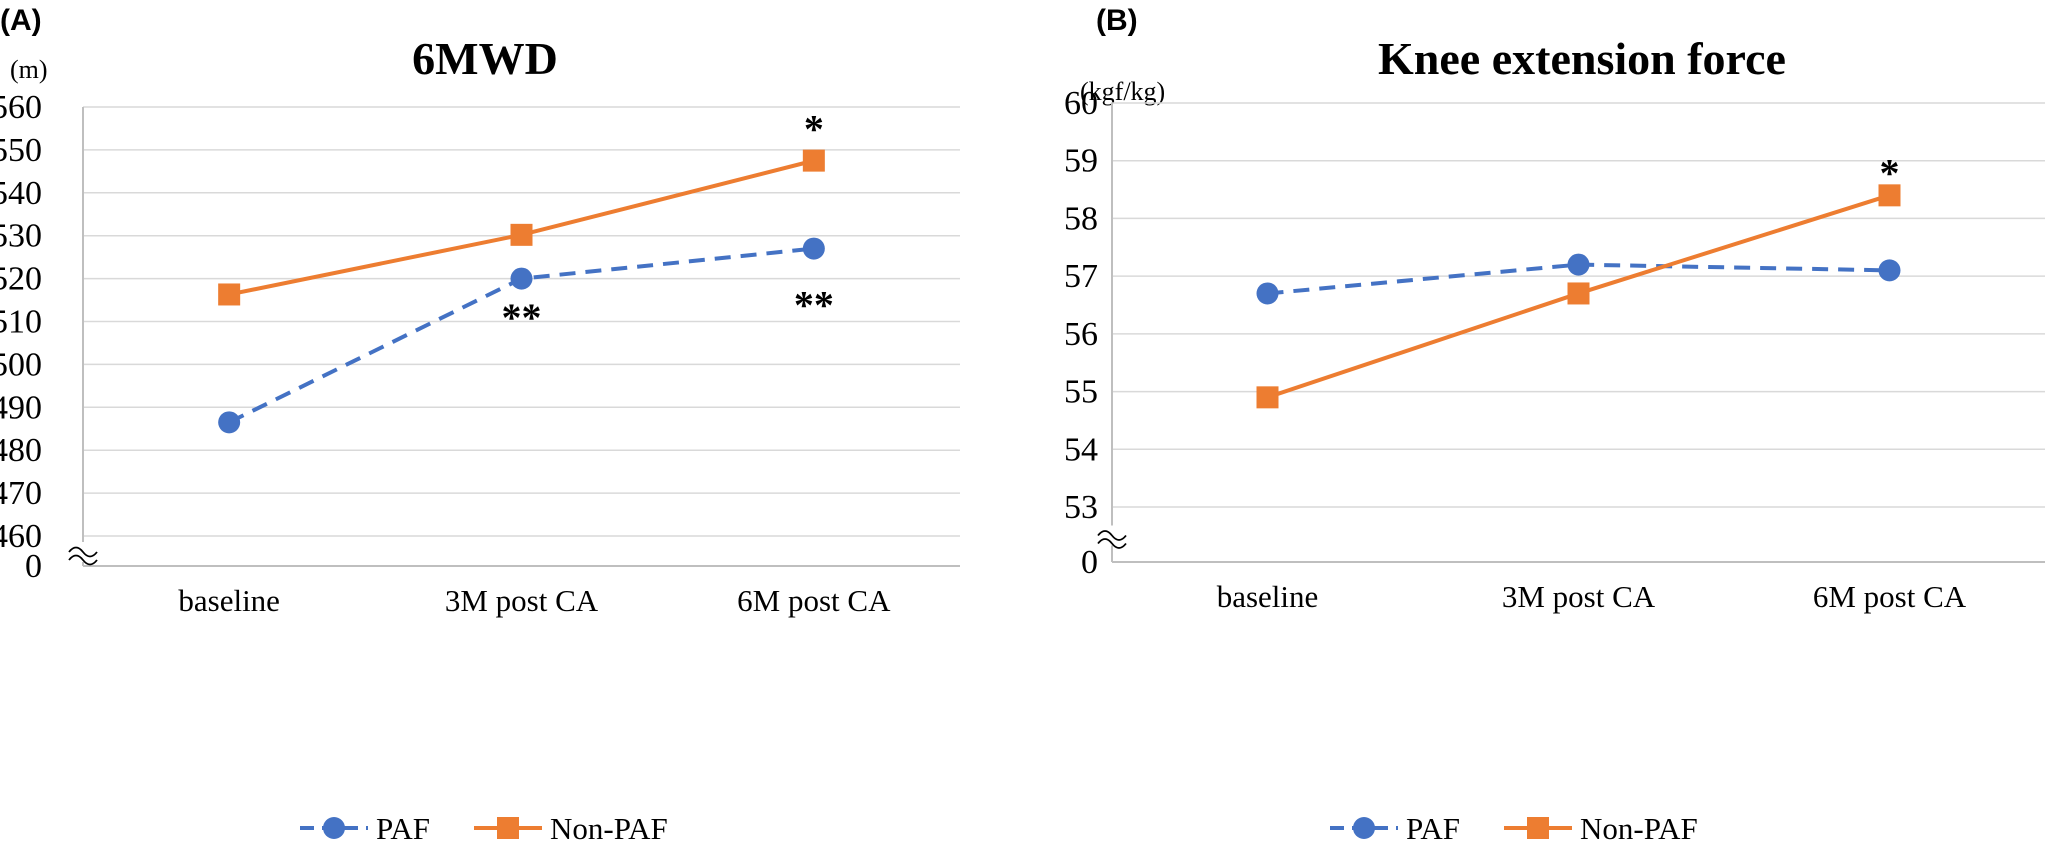  What do you see at coordinates (21, 407) in the screenshot?
I see `y-tick-label: 490` at bounding box center [21, 407].